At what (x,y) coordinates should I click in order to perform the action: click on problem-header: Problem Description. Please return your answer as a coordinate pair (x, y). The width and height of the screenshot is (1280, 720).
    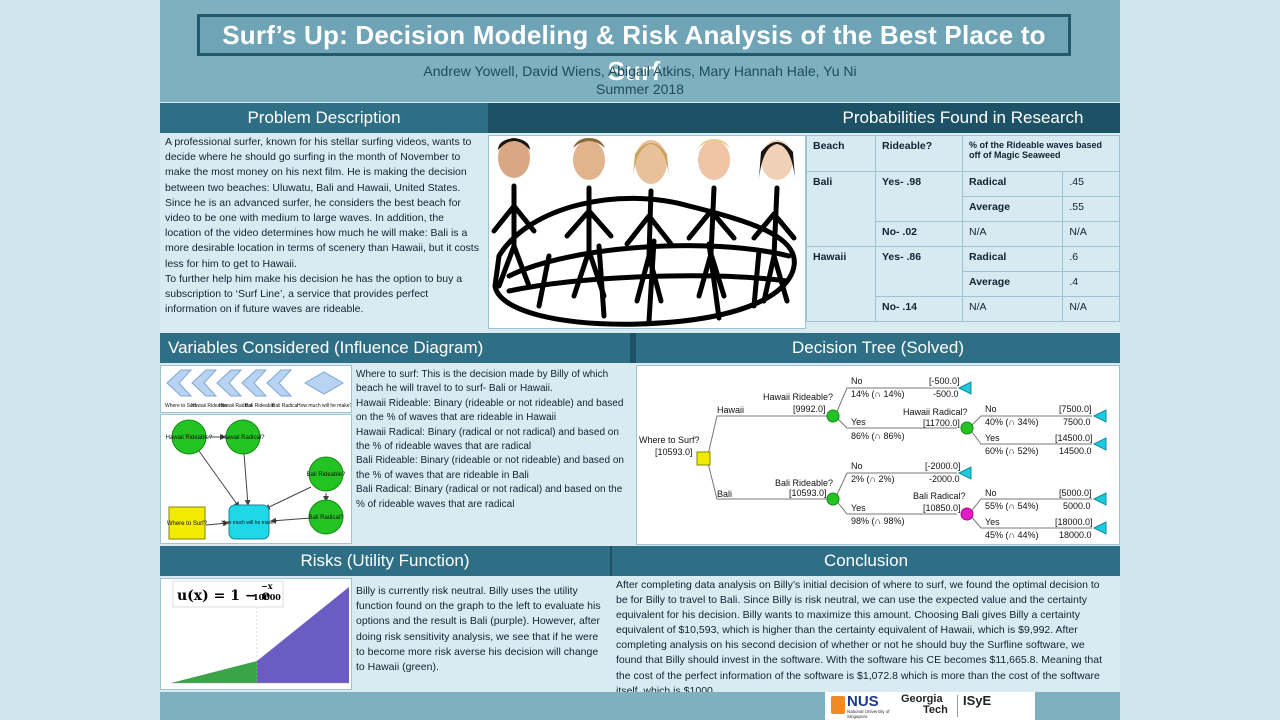
    Looking at the image, I should click on (324, 118).